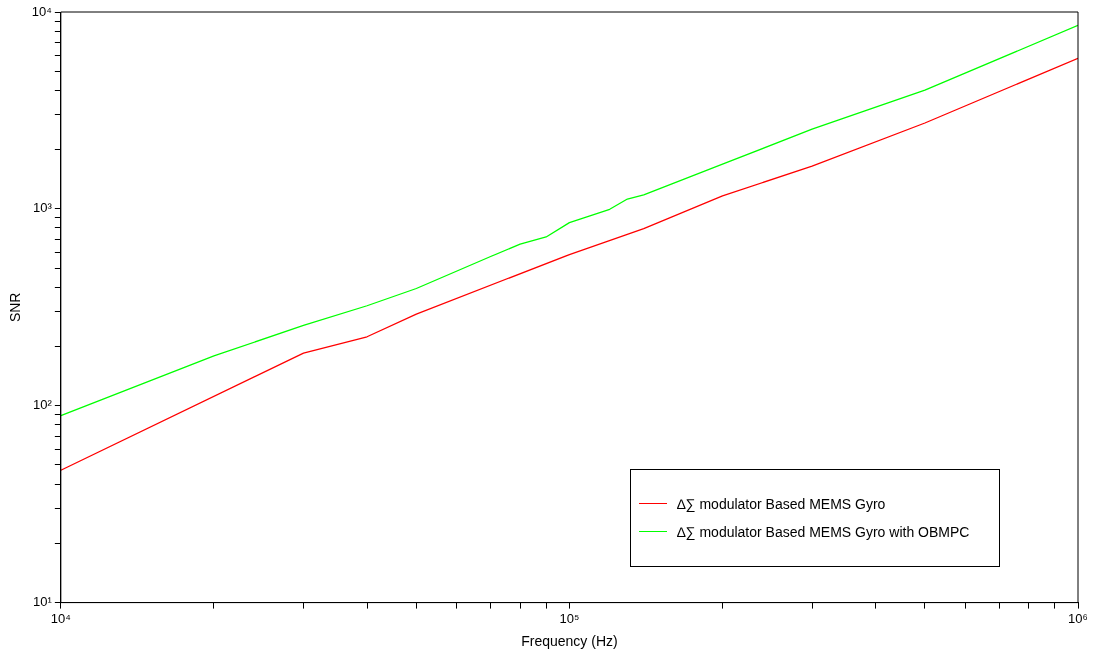  I want to click on x-tick-label: 10⁶, so click(1078, 618).